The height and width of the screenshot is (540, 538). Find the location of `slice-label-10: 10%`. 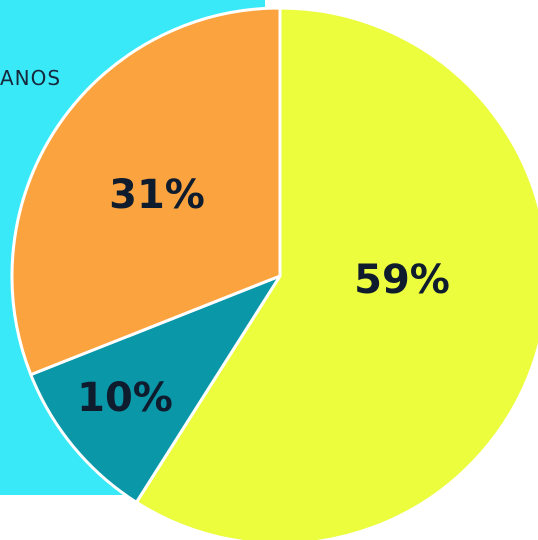

slice-label-10: 10% is located at coordinates (125, 398).